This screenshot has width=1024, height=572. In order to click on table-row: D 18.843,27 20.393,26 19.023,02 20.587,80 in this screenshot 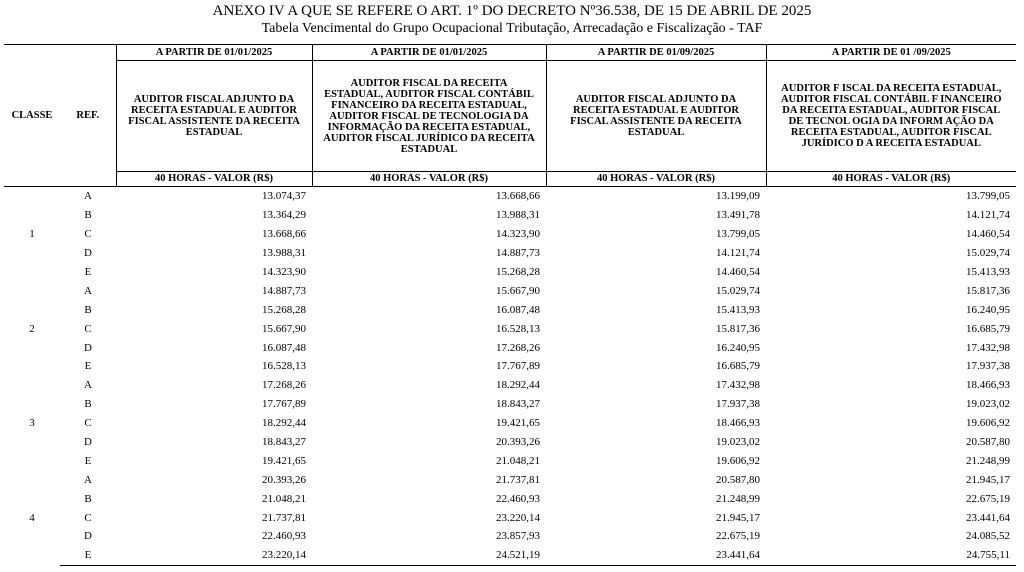, I will do `click(510, 442)`.